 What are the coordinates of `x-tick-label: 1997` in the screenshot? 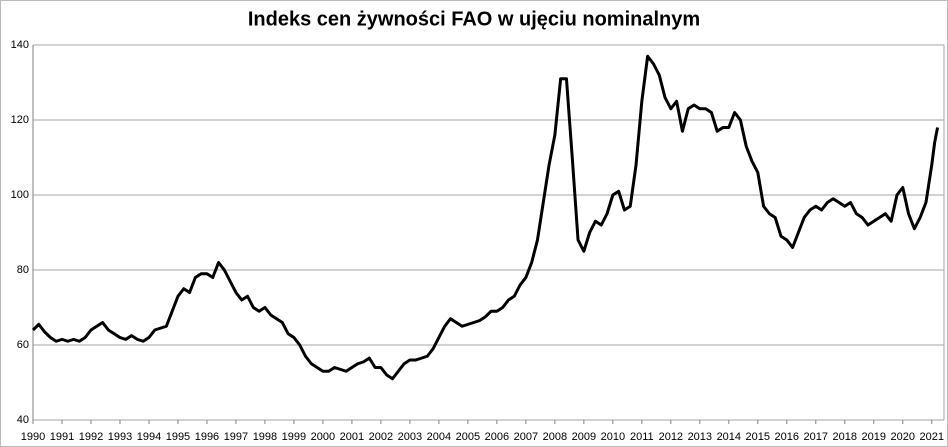 It's located at (236, 437).